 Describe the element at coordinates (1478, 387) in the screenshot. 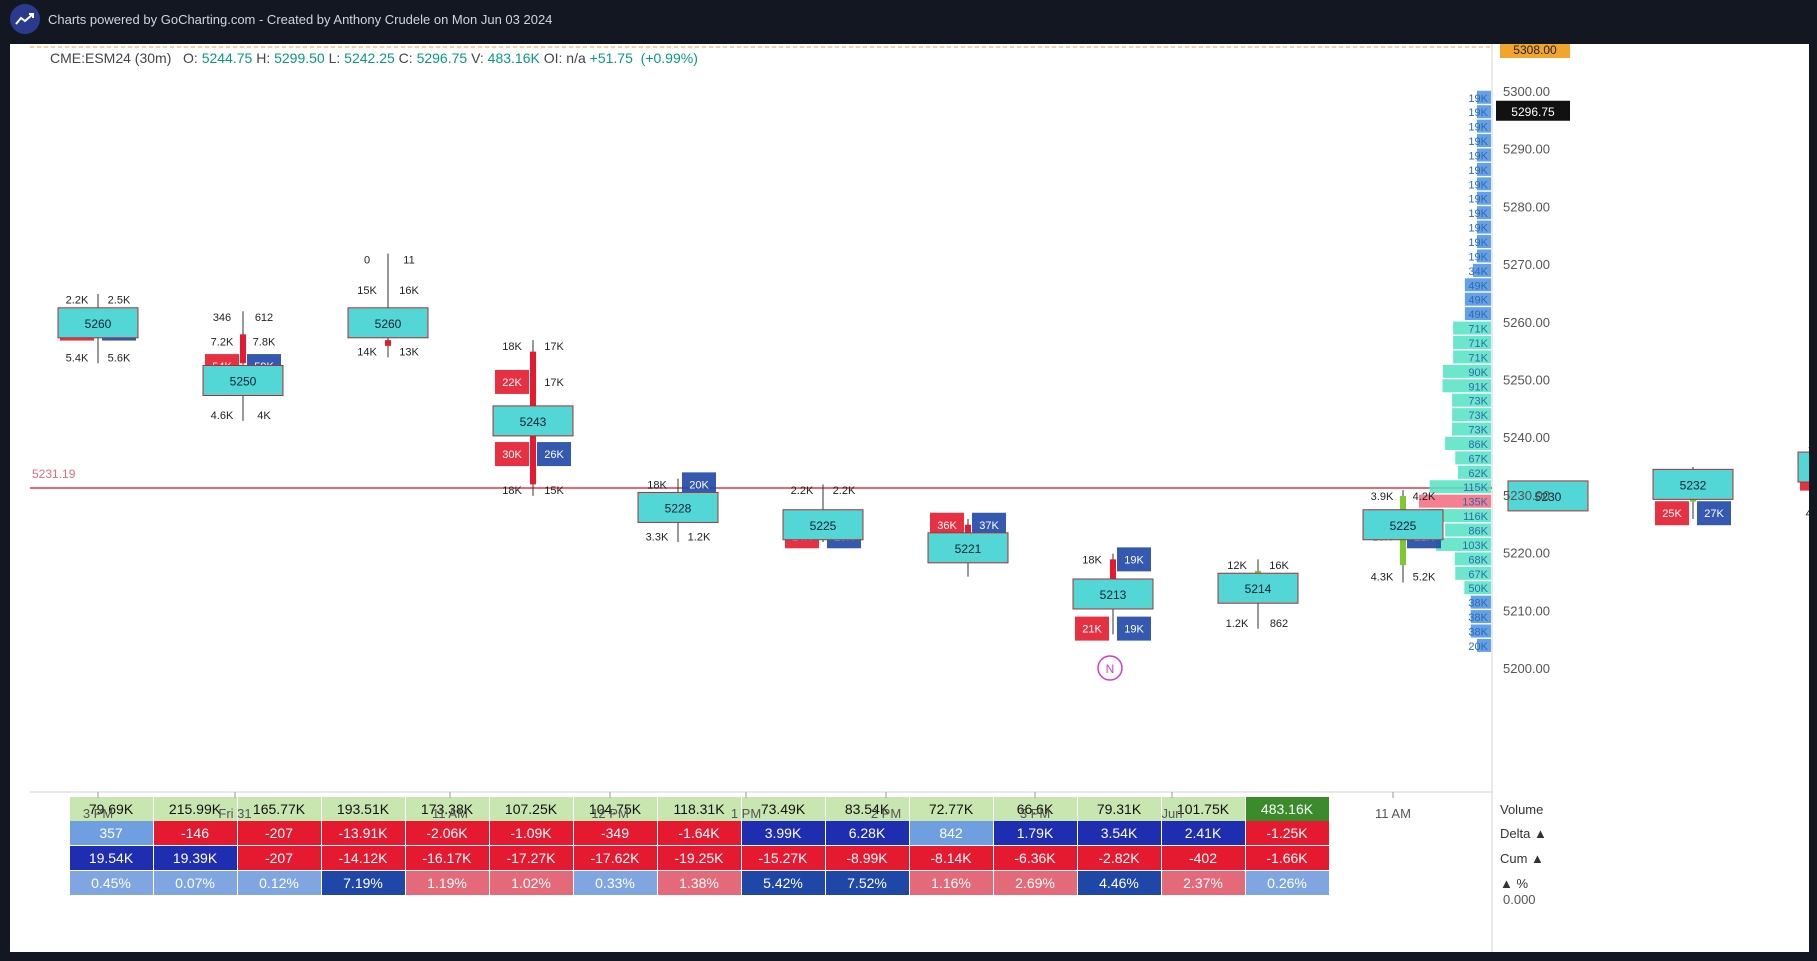

I see `volume-profile-label: 91K` at that location.